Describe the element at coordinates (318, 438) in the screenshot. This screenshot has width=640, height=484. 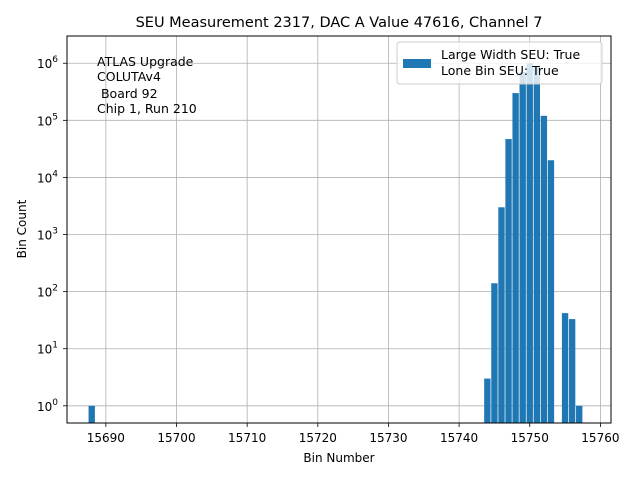
I see `x-tick-label: 15720` at that location.